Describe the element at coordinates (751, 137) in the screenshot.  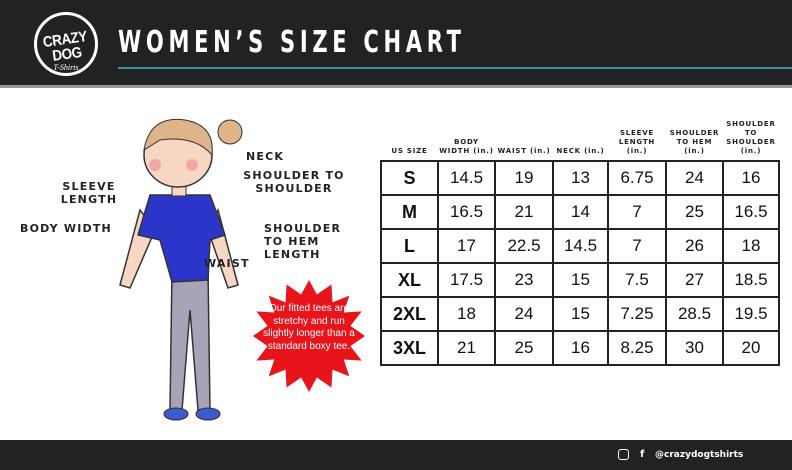
I see `col-header: SHOULDER TO SHOULDER (in.)` at that location.